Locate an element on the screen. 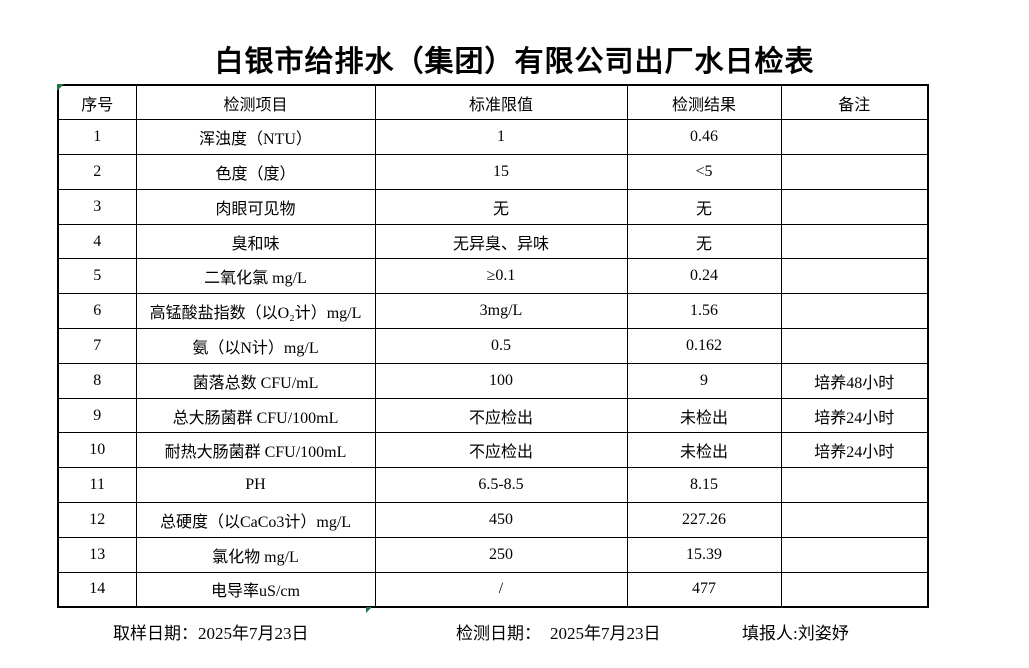 Image resolution: width=1029 pixels, height=668 pixels. cell-limit: 100 is located at coordinates (501, 380).